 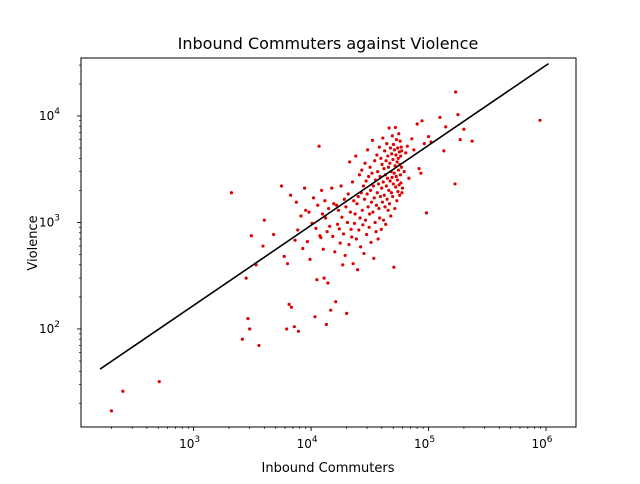 What do you see at coordinates (49, 115) in the screenshot?
I see `y-tick-label: 10⁴` at bounding box center [49, 115].